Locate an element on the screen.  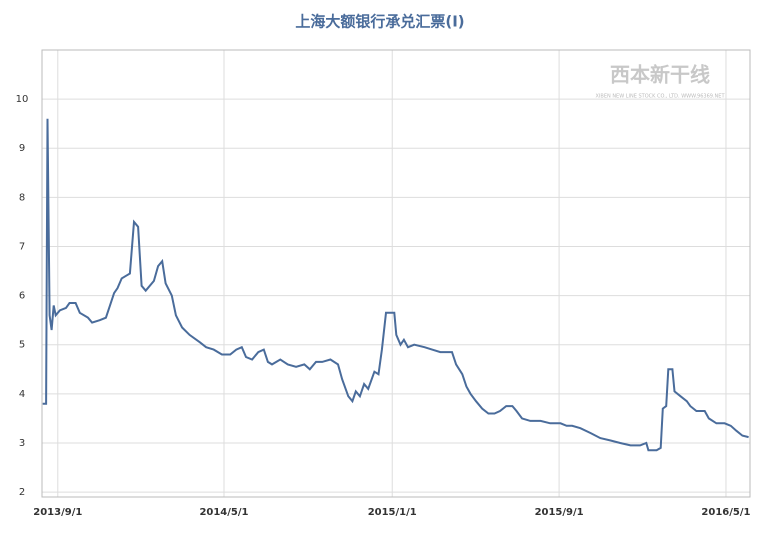
x-tick-label: 2016/5/1 is located at coordinates (725, 512).